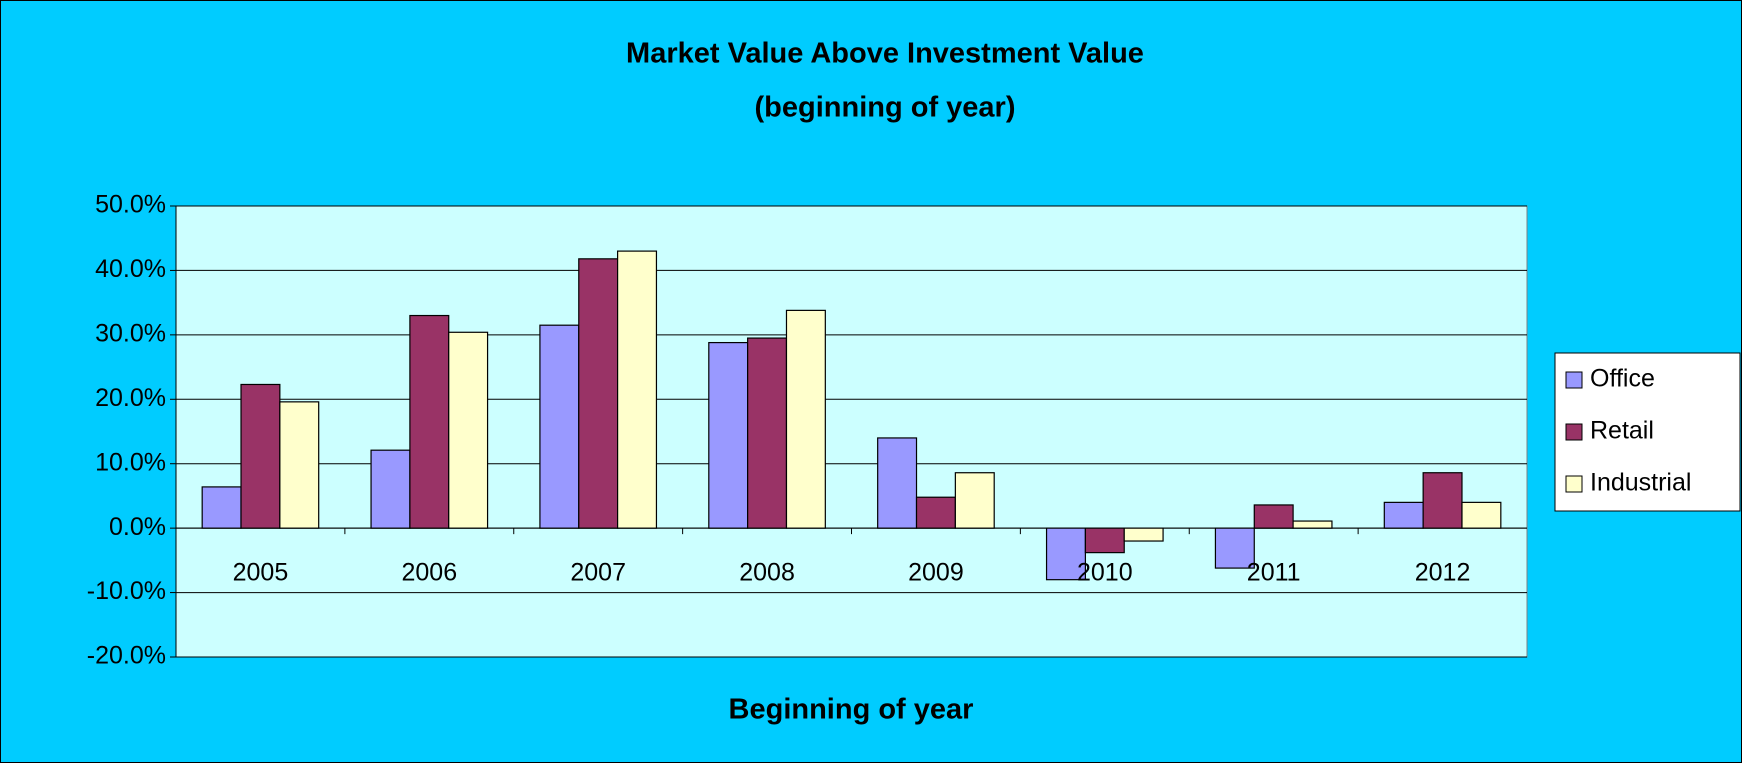  I want to click on x-tick-label: 2007, so click(598, 573).